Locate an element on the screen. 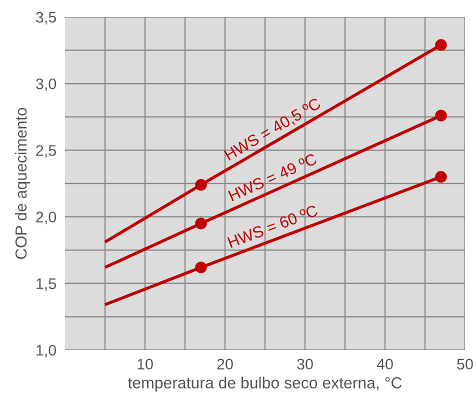 This screenshot has width=476, height=400. x-tick-label: 30 is located at coordinates (305, 364).